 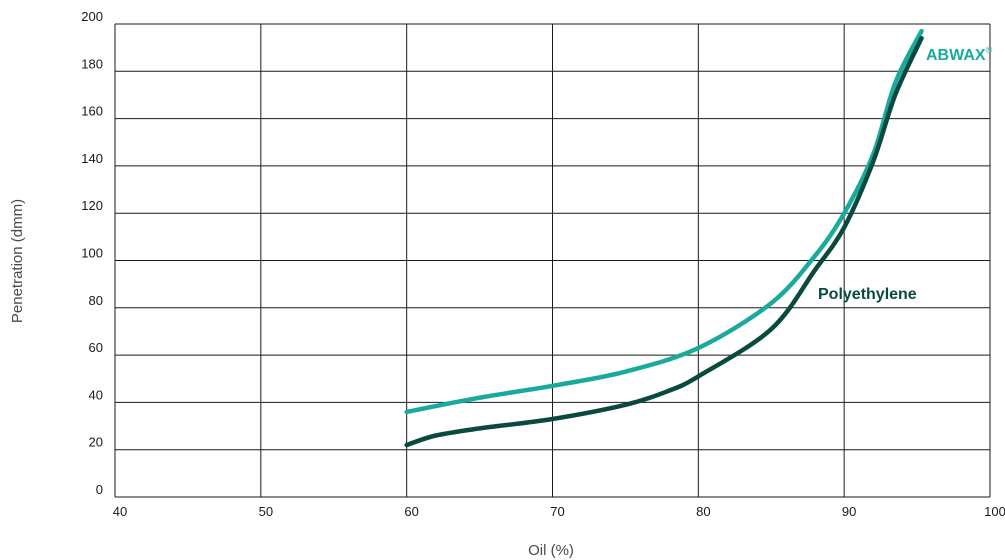 I want to click on y-tick-label: 100, so click(x=92, y=253).